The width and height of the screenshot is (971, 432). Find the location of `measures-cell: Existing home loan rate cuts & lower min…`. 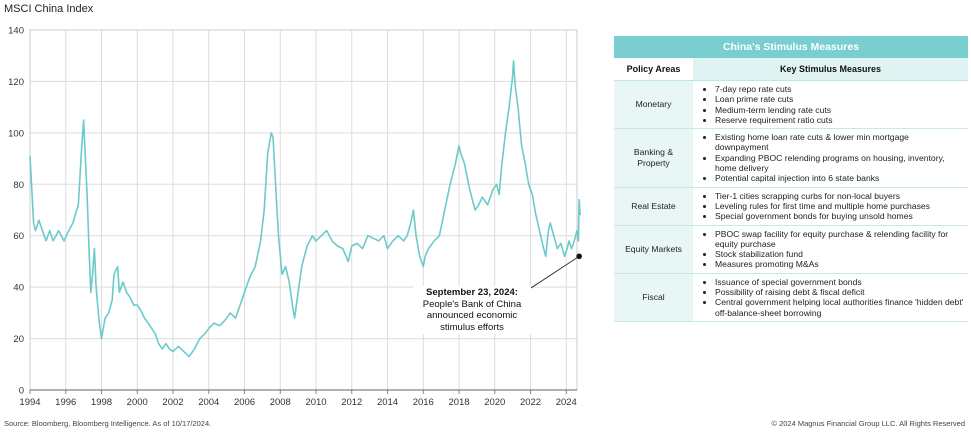

measures-cell: Existing home loan rate cuts & lower min… is located at coordinates (830, 158).